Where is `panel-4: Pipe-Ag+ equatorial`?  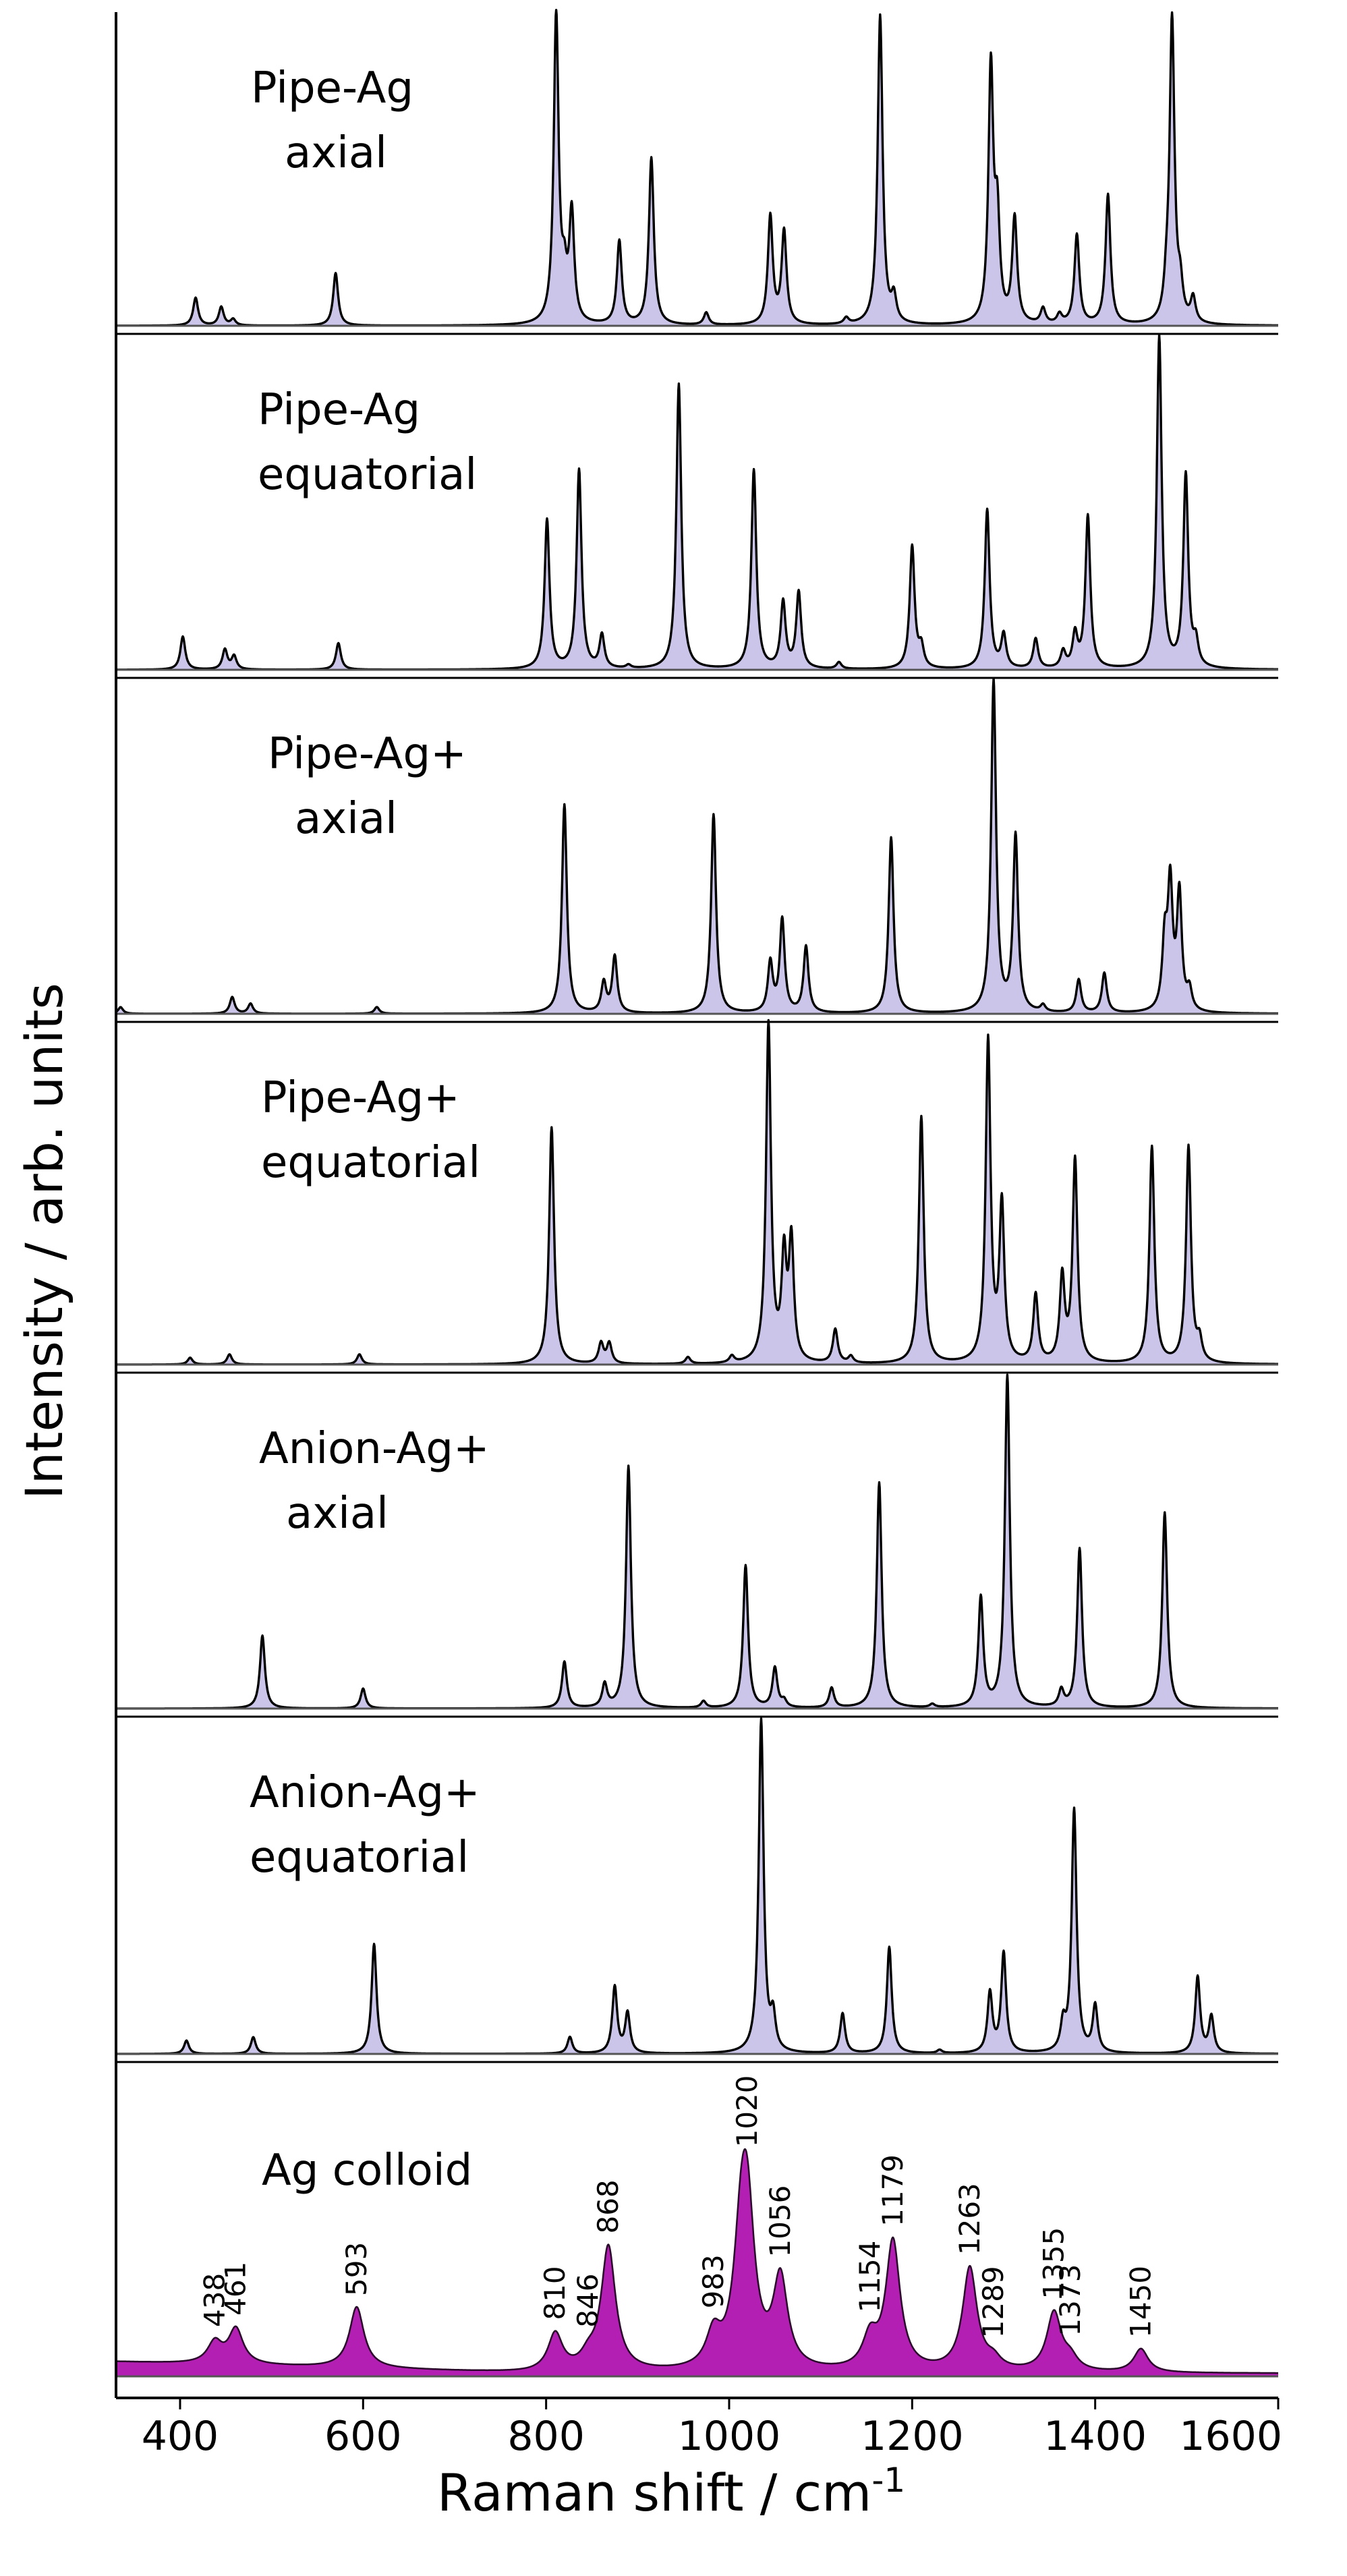 panel-4: Pipe-Ag+ equatorial is located at coordinates (697, 1192).